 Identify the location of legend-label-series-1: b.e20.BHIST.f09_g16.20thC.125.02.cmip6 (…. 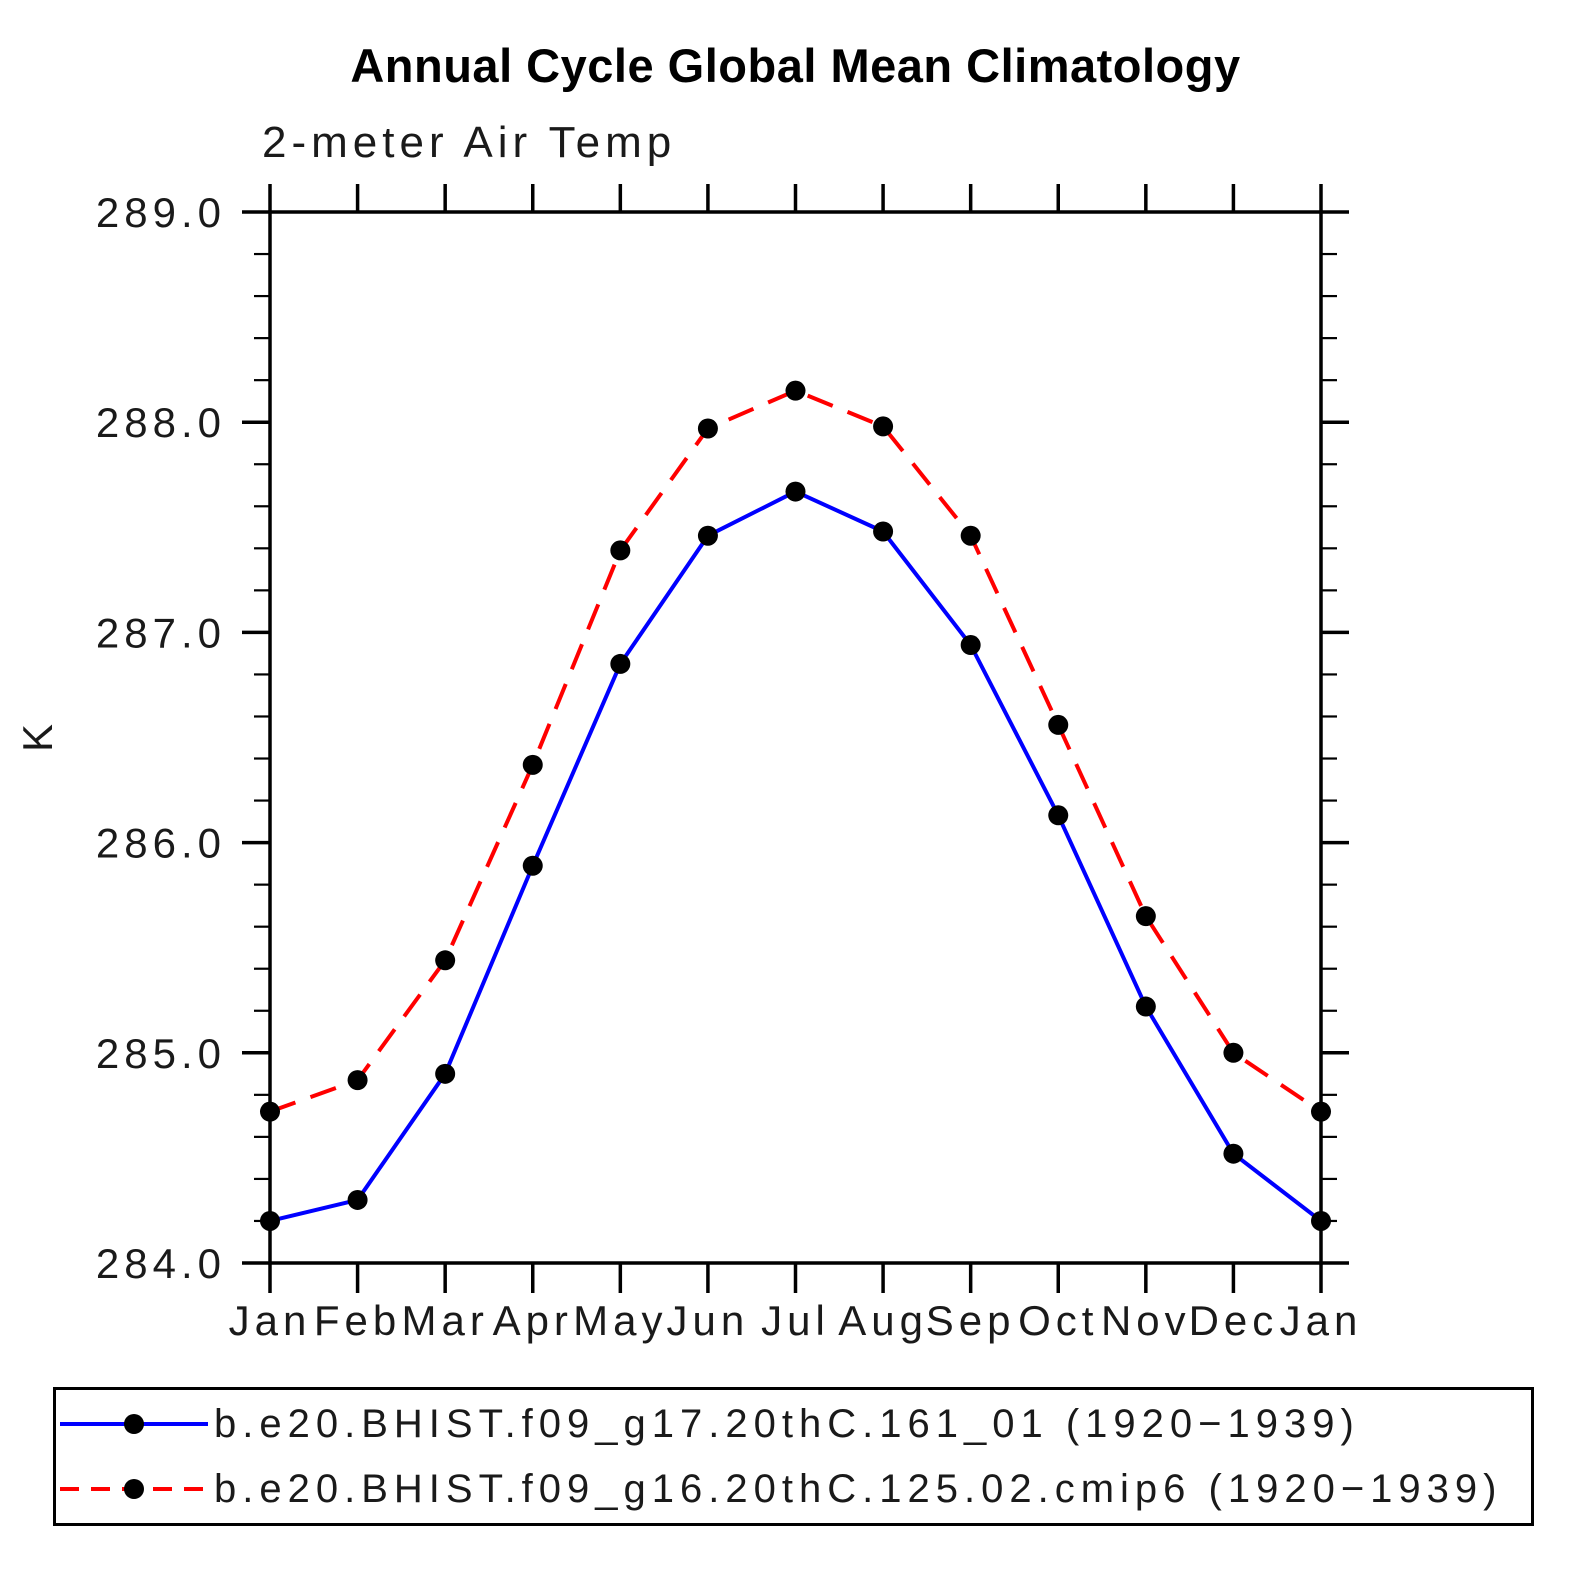
(858, 1488).